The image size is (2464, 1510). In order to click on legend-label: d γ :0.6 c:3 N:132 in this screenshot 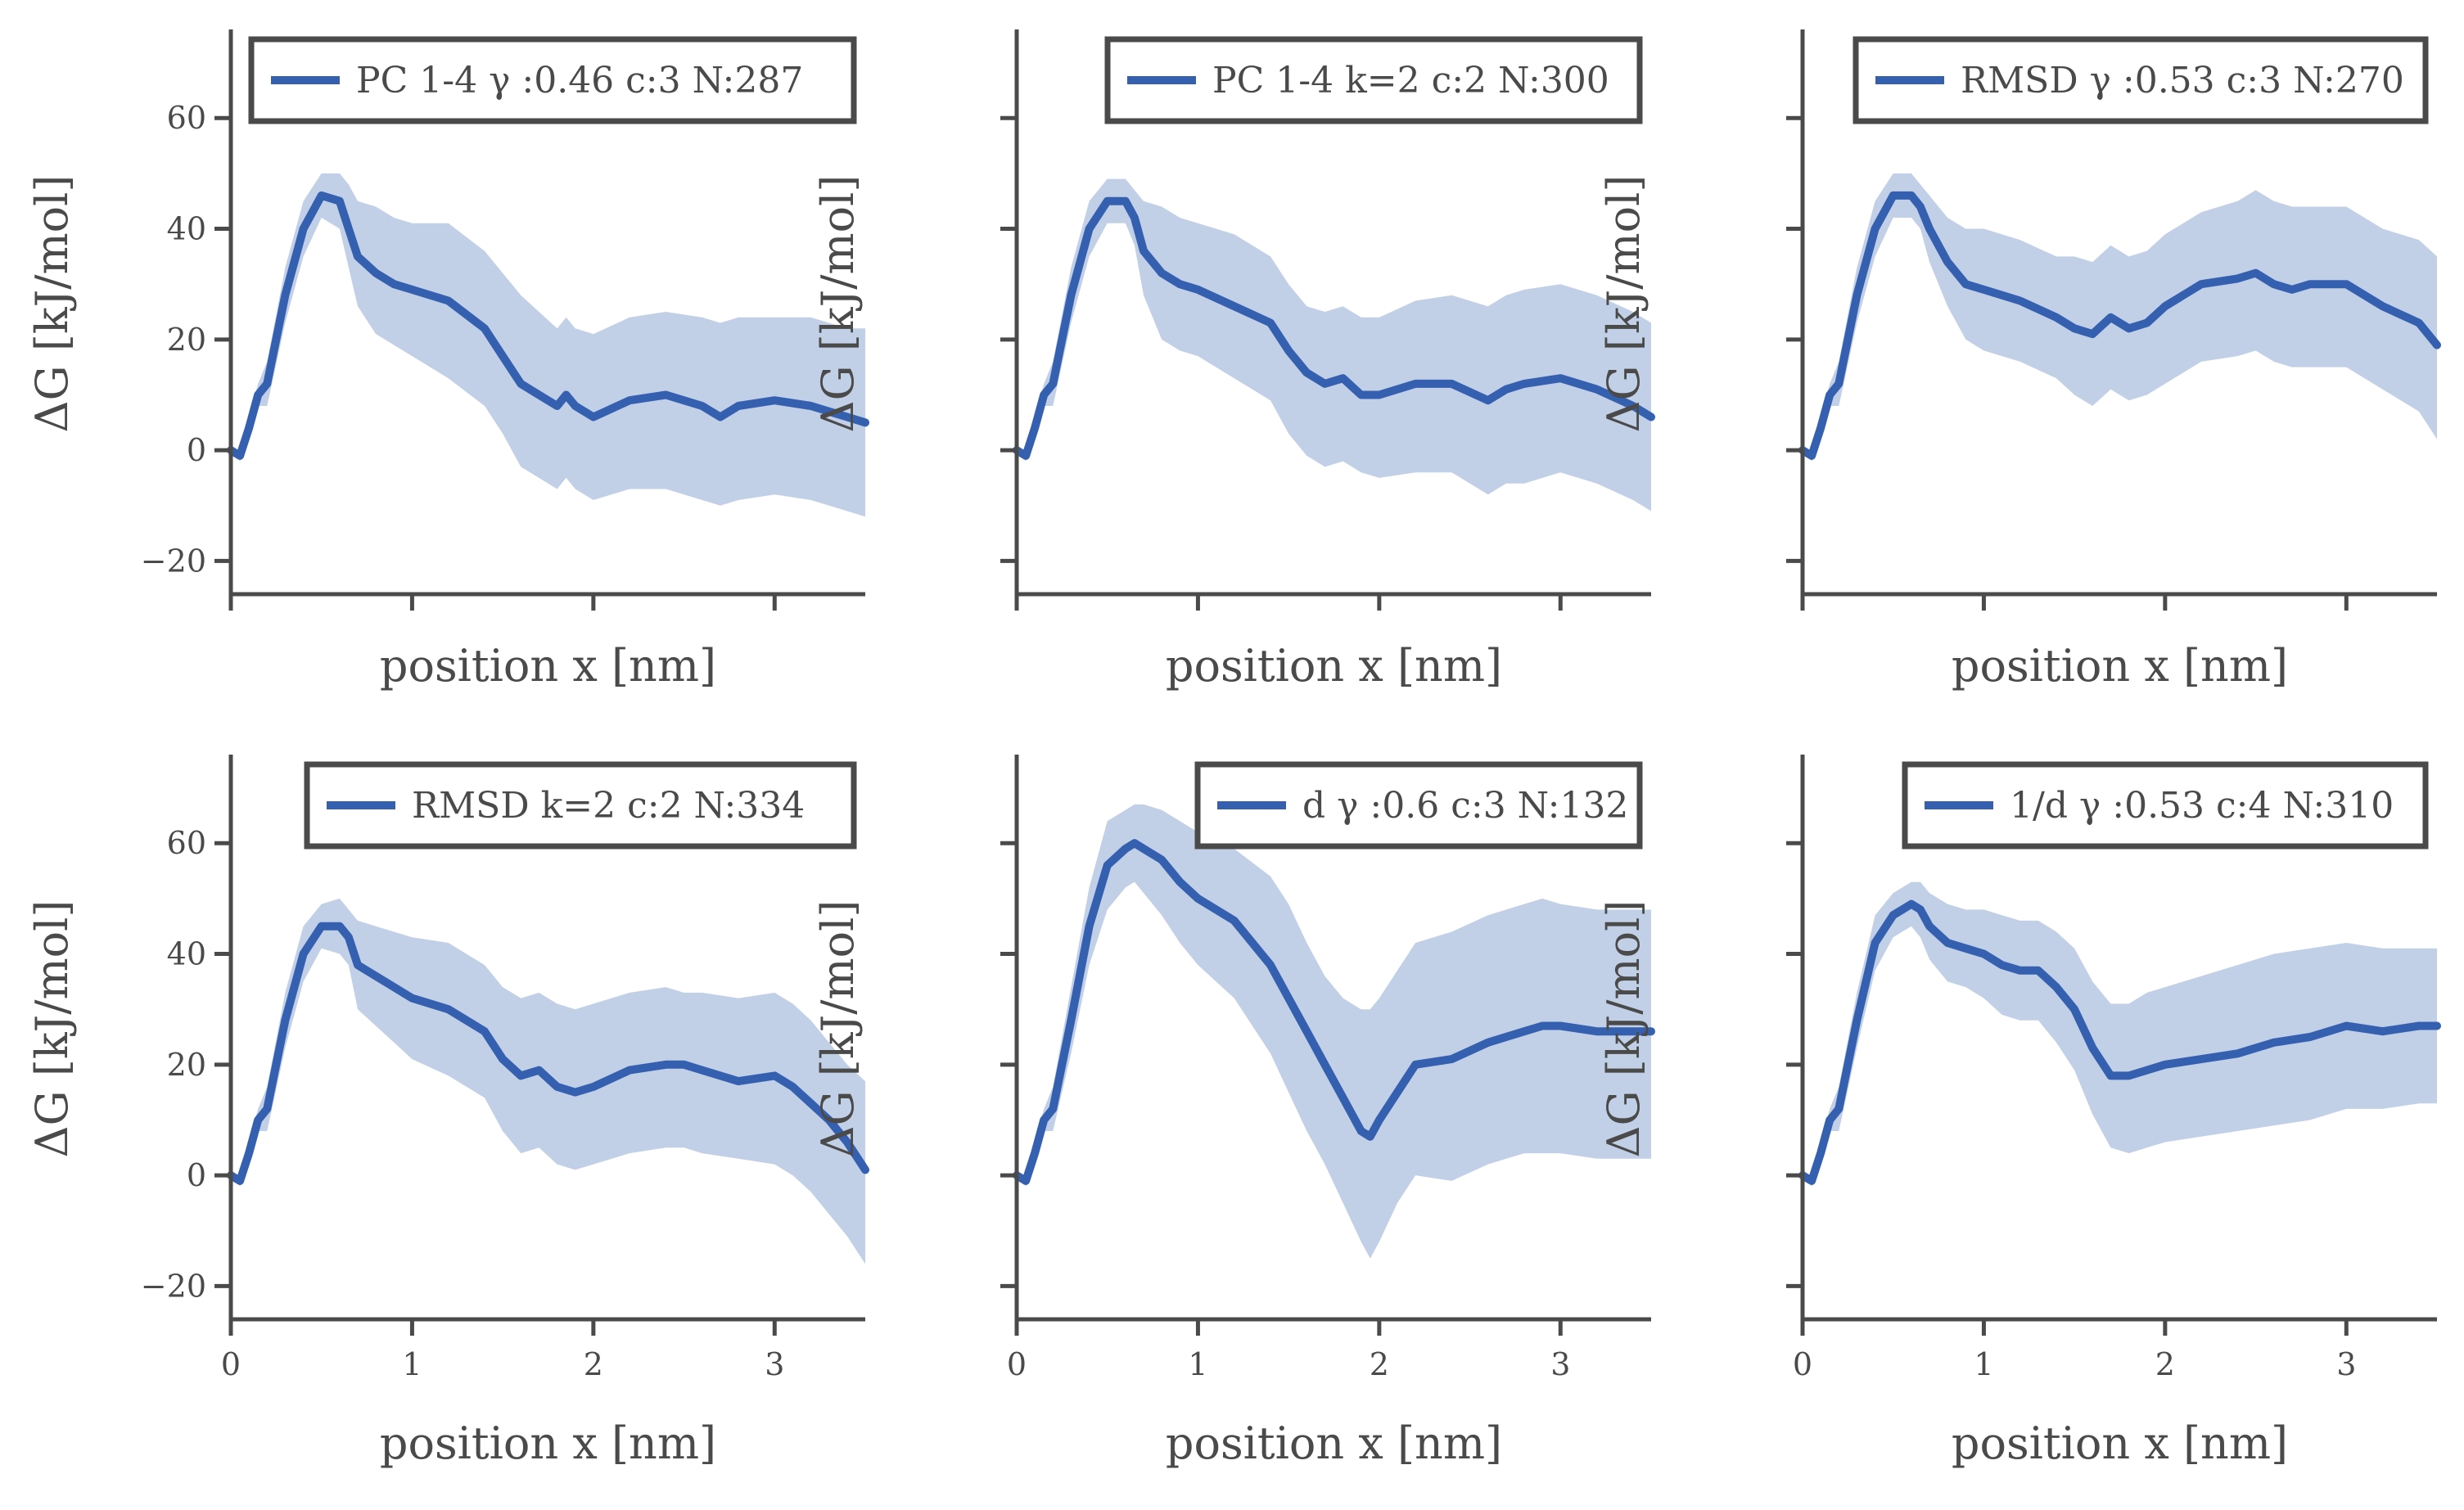, I will do `click(1465, 806)`.